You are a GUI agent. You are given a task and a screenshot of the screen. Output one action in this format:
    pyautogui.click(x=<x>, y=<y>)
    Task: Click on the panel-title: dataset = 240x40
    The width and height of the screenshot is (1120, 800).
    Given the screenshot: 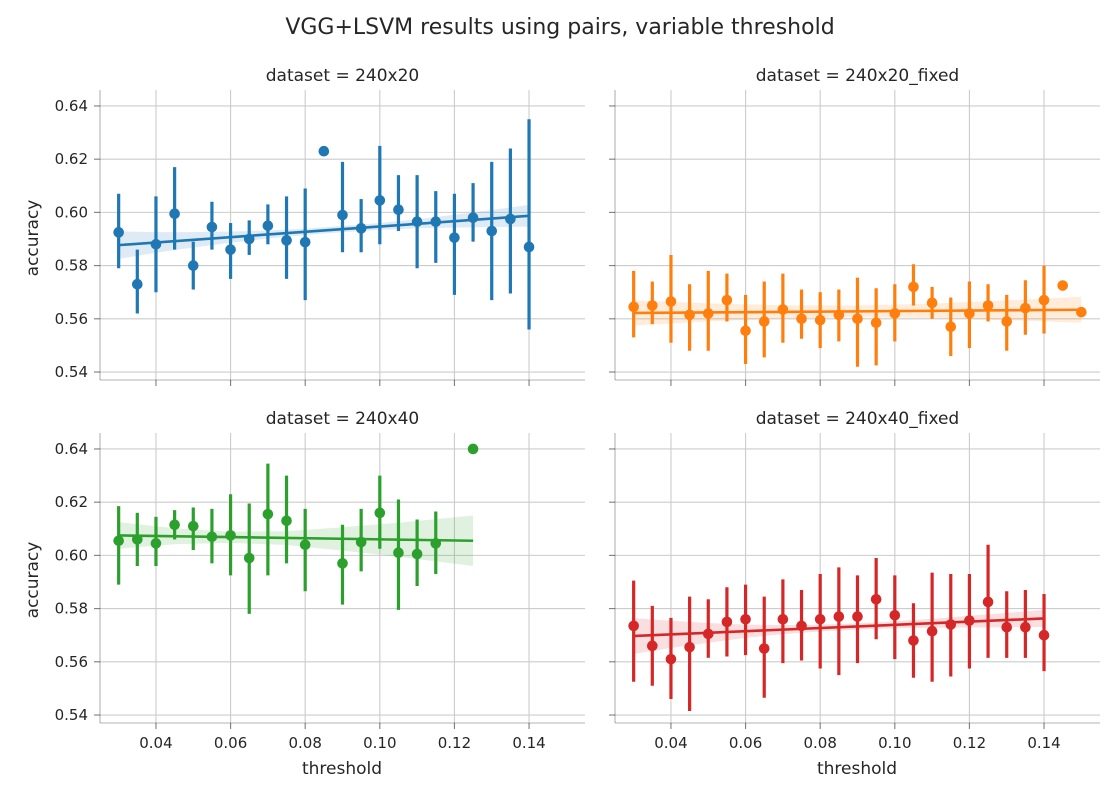 What is the action you would take?
    pyautogui.click(x=342, y=419)
    